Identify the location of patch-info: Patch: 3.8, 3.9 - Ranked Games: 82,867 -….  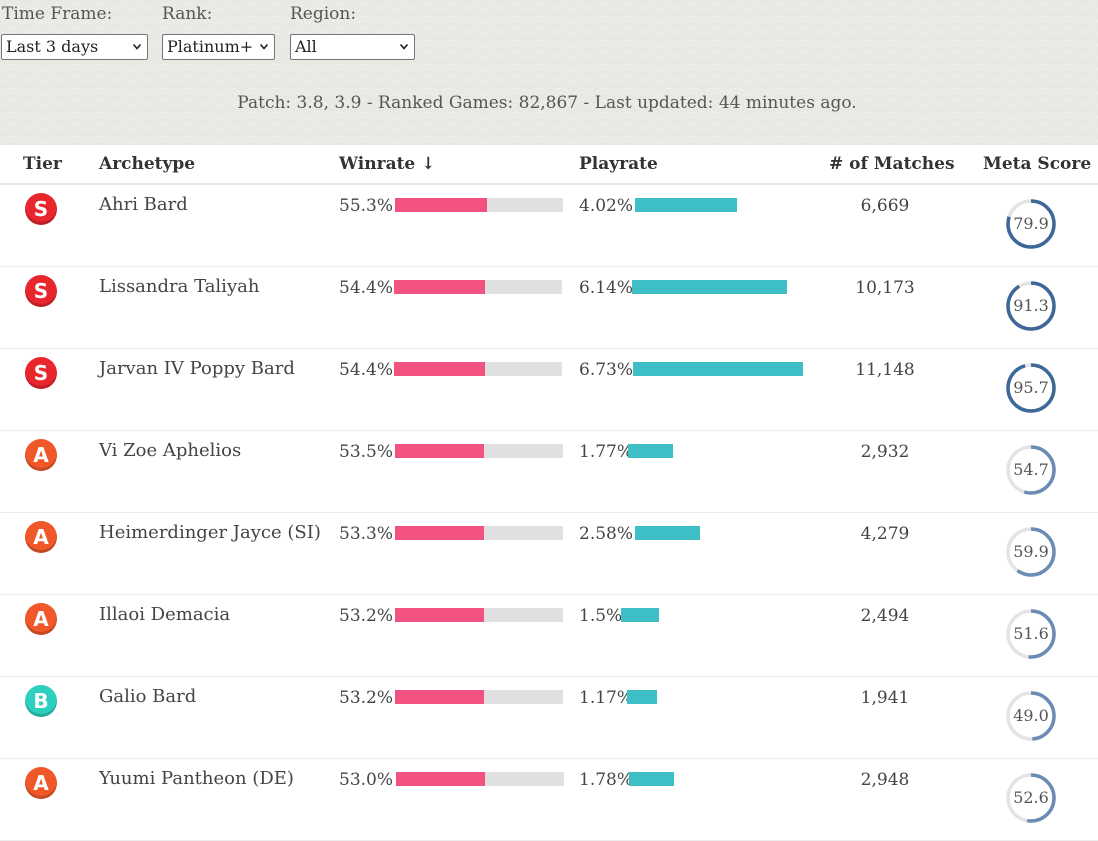
(547, 103).